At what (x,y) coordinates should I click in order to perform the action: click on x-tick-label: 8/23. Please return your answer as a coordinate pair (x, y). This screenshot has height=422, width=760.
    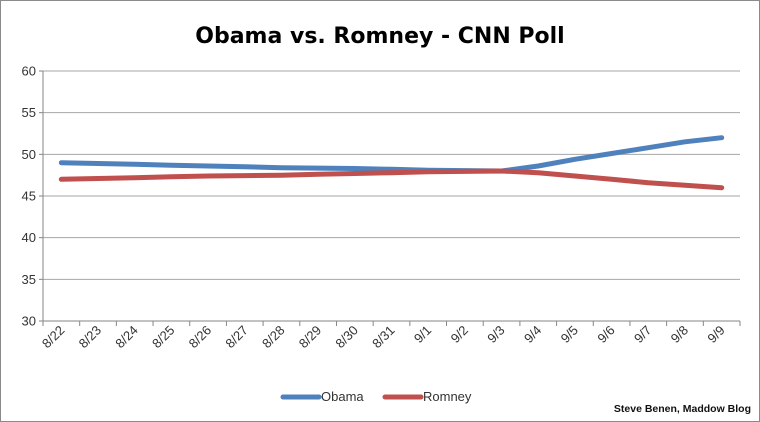
    Looking at the image, I should click on (90, 337).